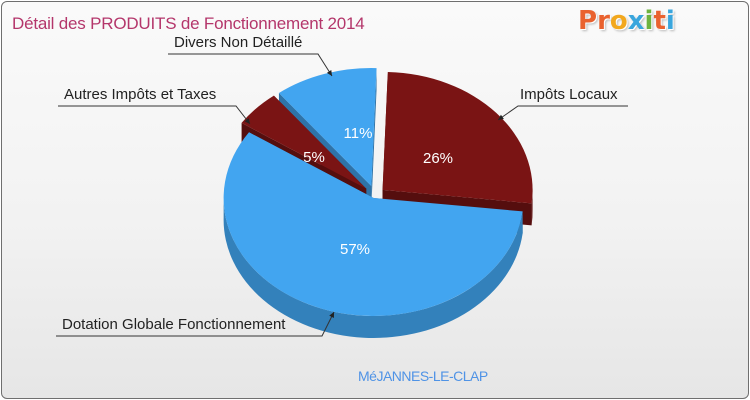 This screenshot has height=400, width=750. I want to click on logo-letter: r, so click(603, 21).